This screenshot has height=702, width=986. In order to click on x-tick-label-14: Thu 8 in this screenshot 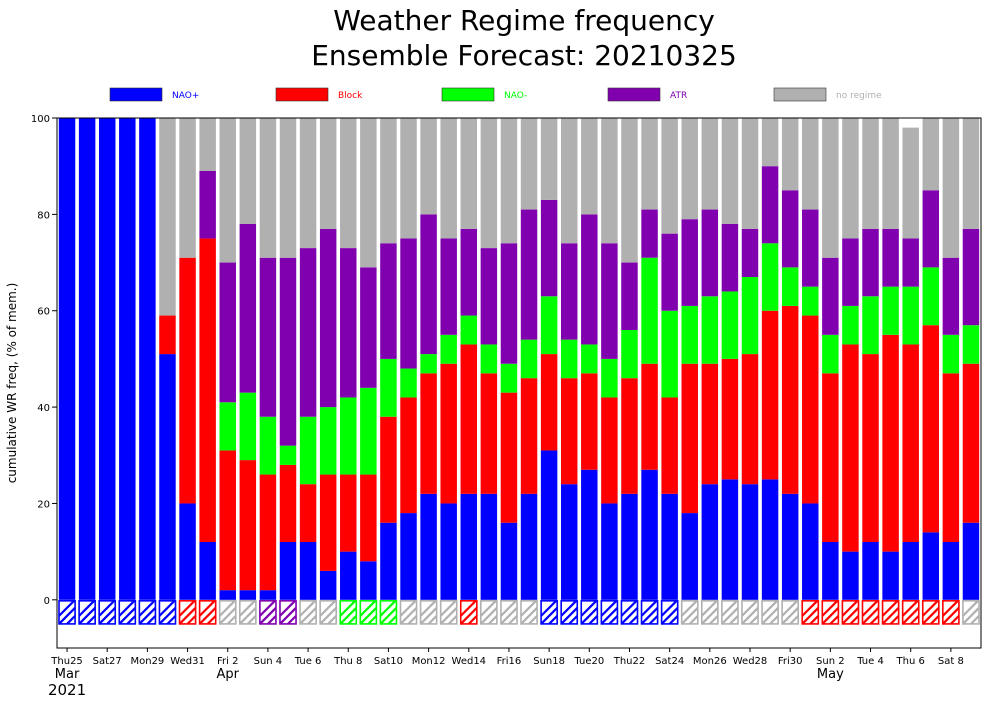, I will do `click(347, 661)`.